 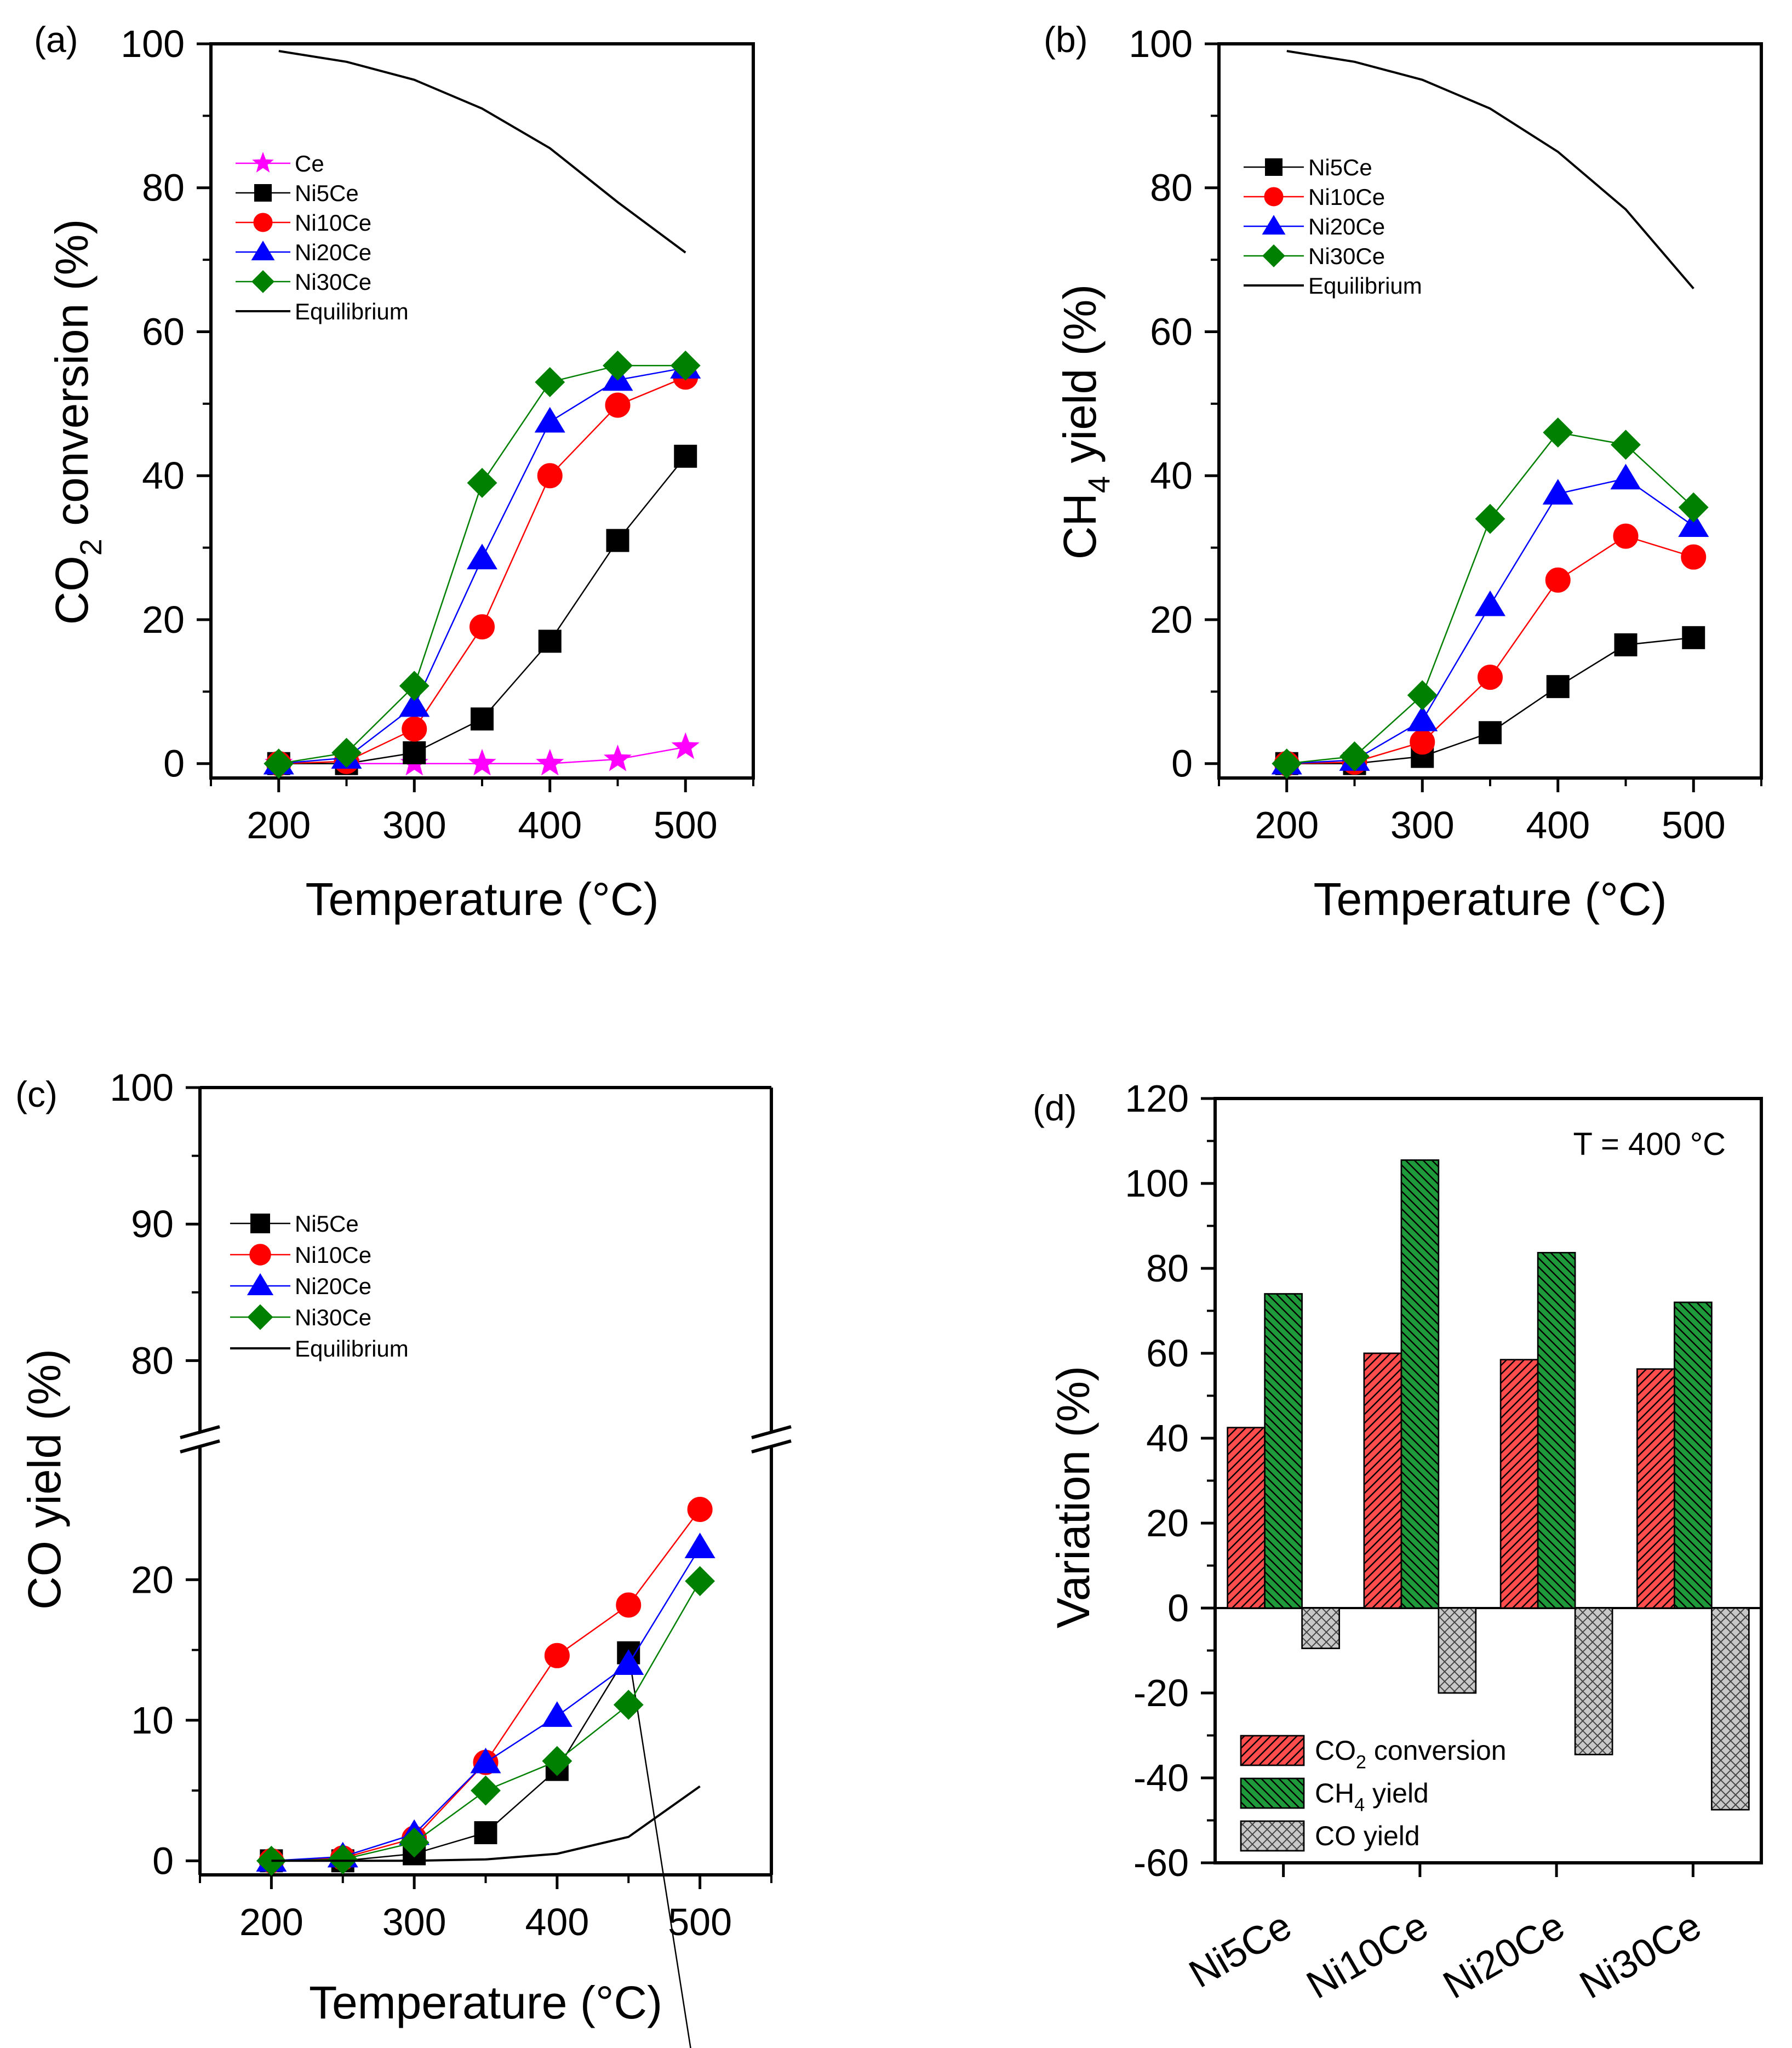 What do you see at coordinates (686, 825) in the screenshot?
I see `panel-a-xtick-label-500: 500` at bounding box center [686, 825].